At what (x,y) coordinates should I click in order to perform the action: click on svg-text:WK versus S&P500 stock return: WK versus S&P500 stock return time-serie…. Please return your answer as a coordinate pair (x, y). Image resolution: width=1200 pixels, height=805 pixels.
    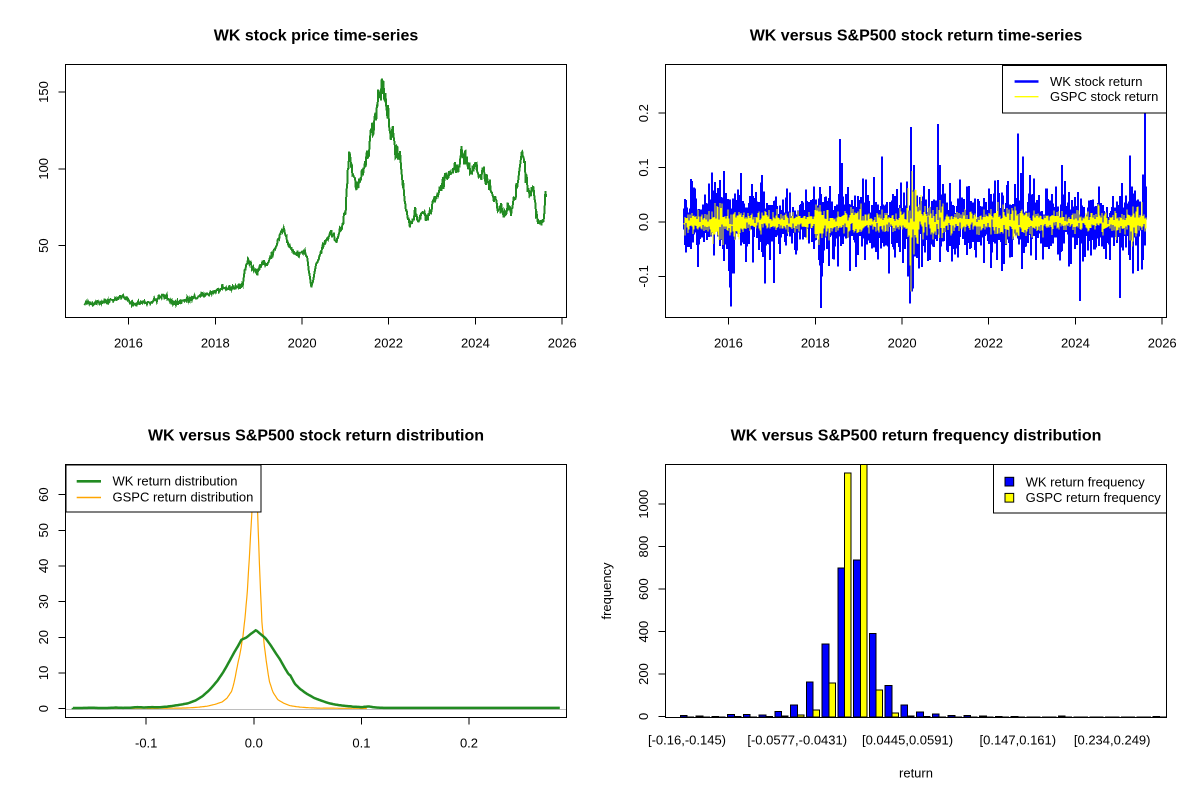
    Looking at the image, I should click on (916, 36).